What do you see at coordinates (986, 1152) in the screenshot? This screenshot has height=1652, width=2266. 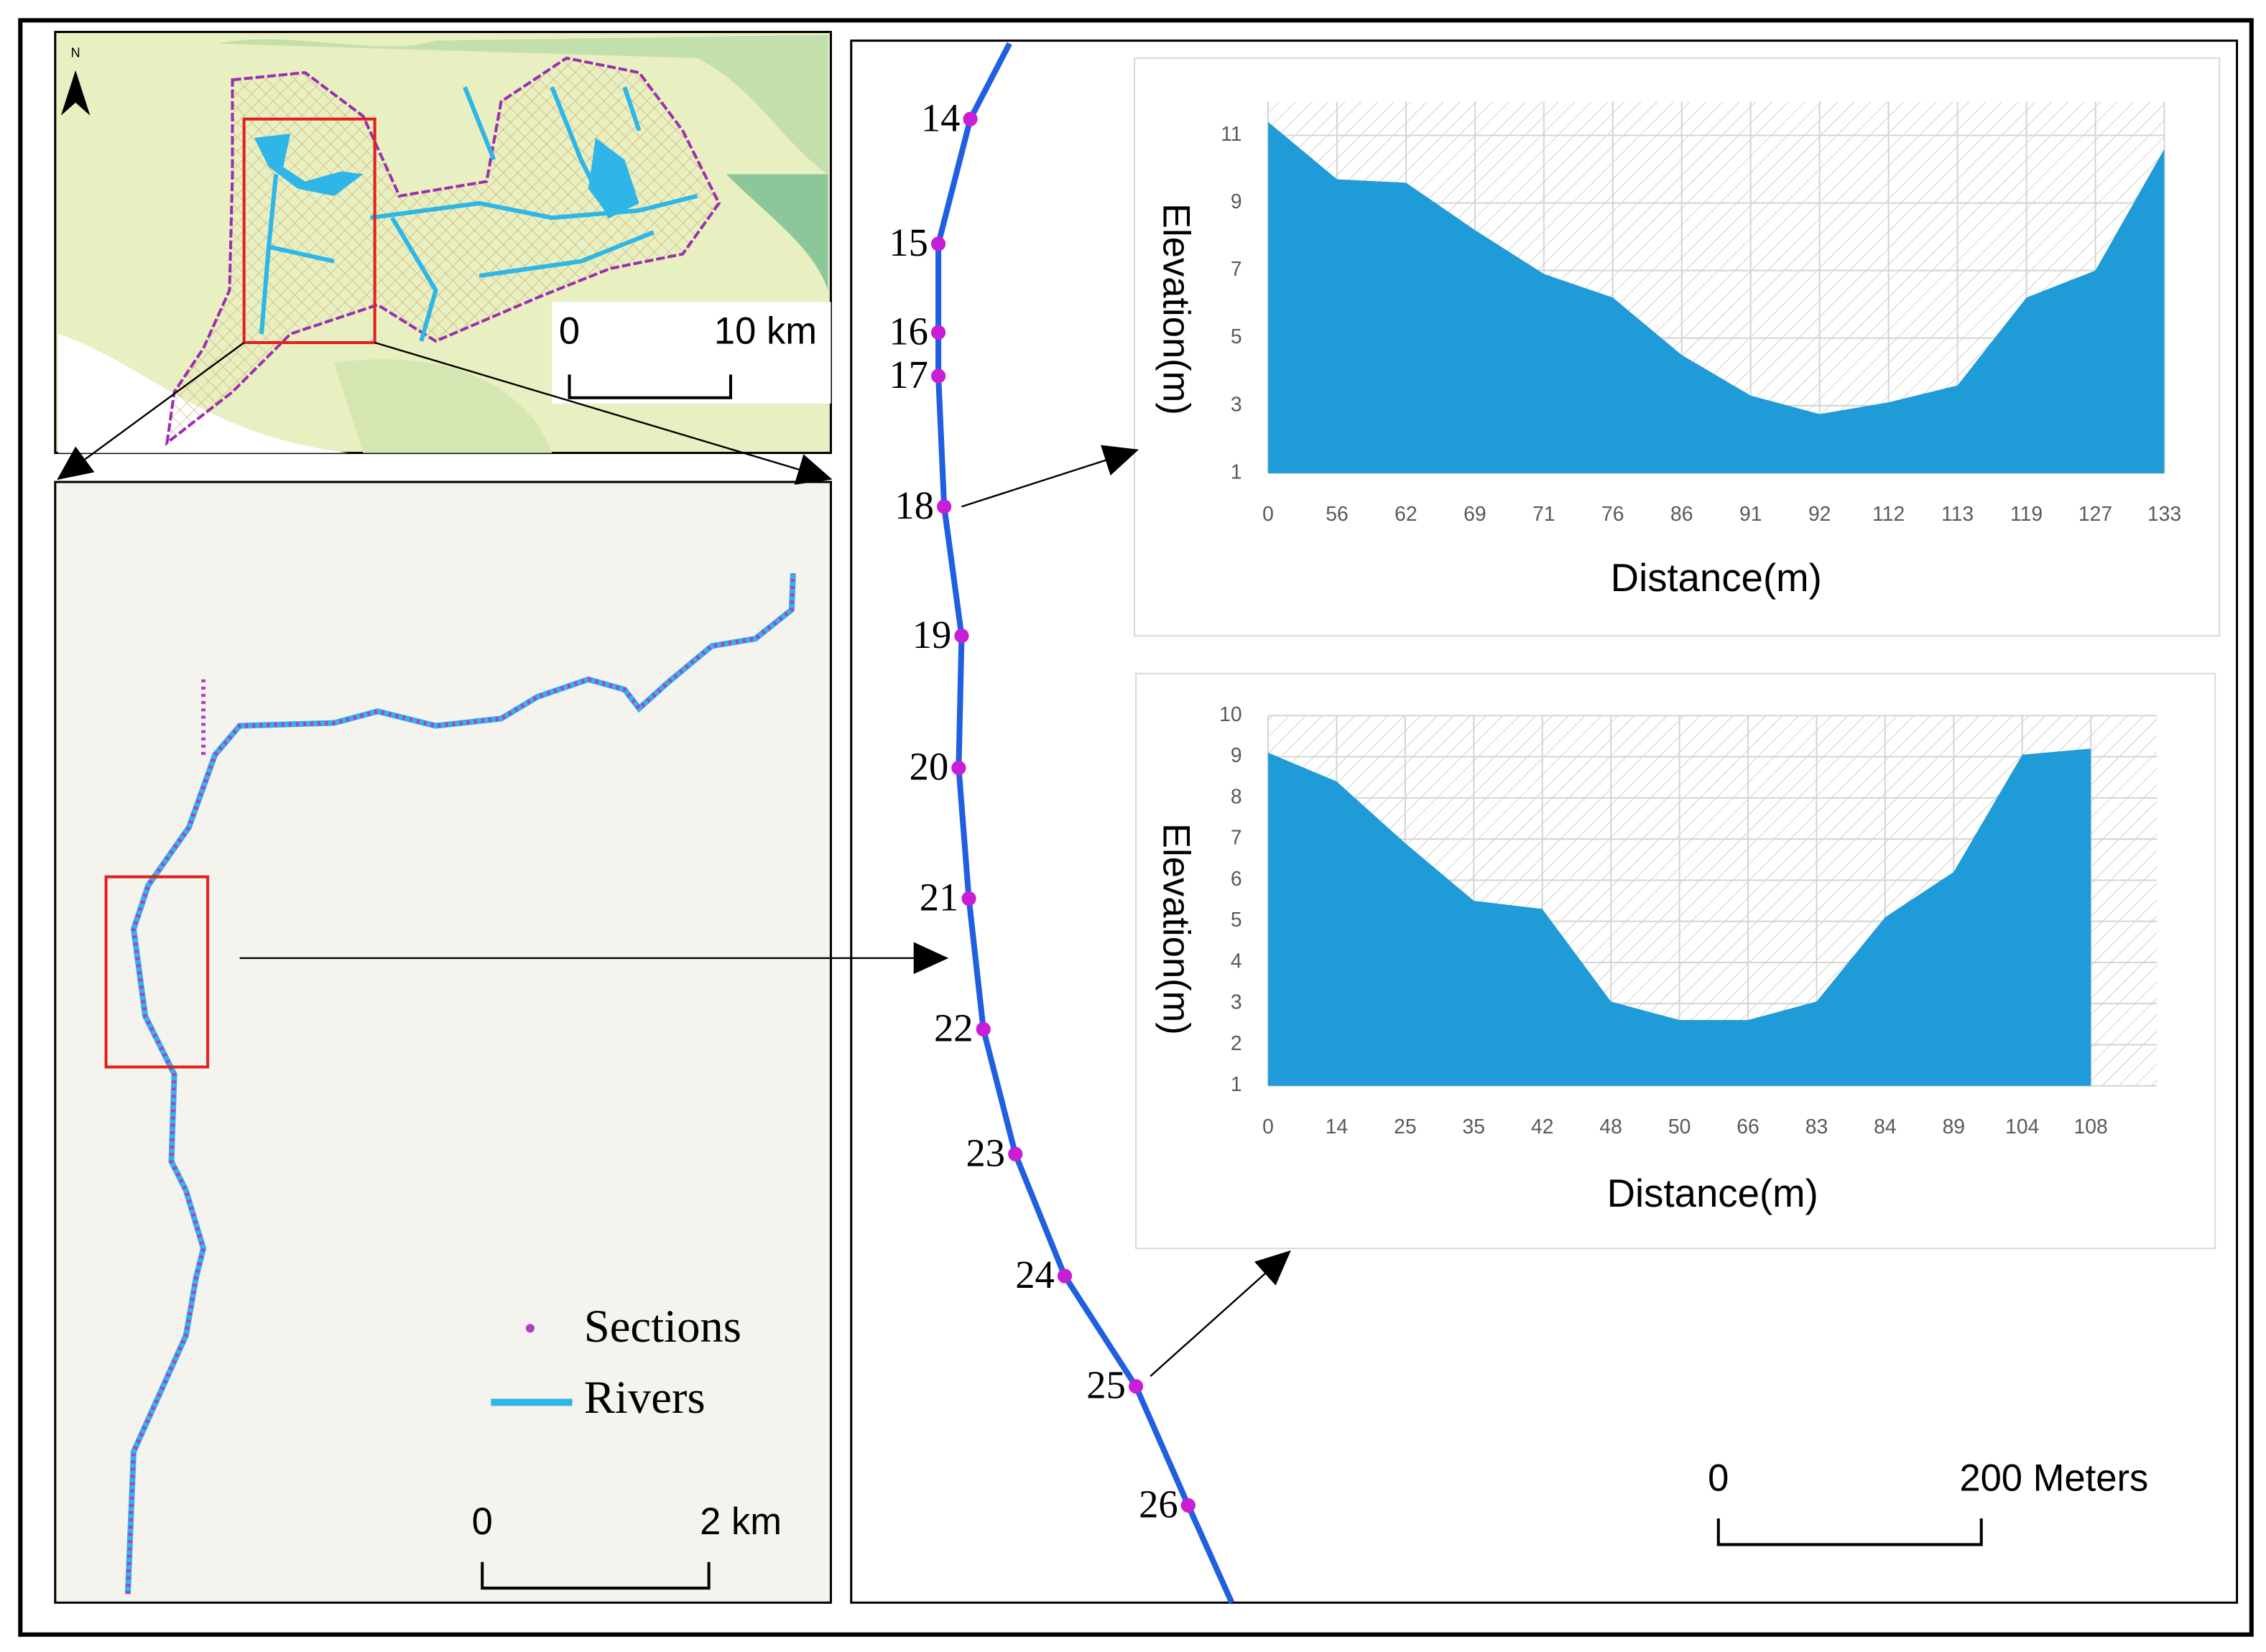 I see `section-label: 23` at bounding box center [986, 1152].